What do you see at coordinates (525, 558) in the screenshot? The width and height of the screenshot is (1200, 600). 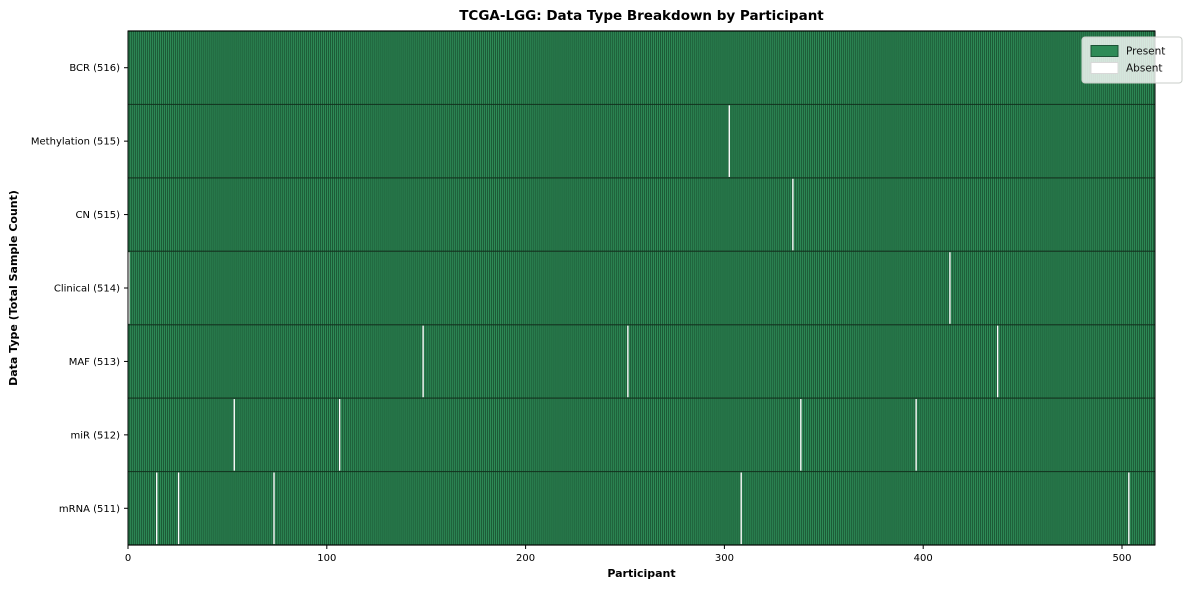 I see `x-tick-label: 200` at bounding box center [525, 558].